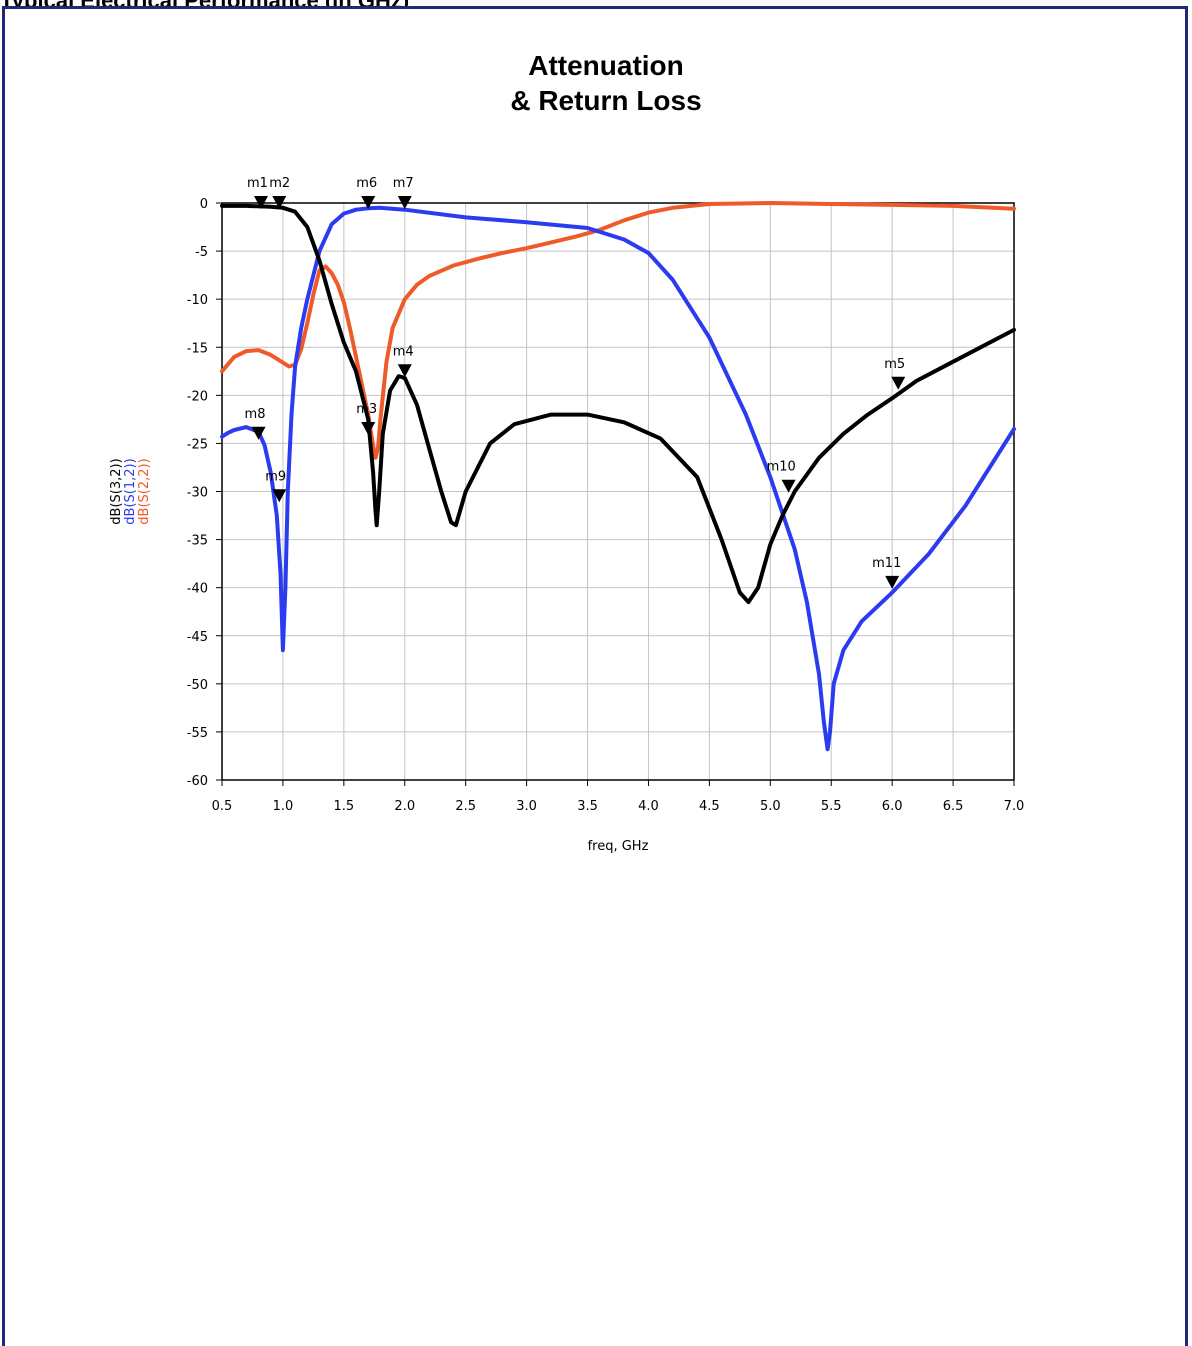 Image resolution: width=1192 pixels, height=1346 pixels. What do you see at coordinates (197, 396) in the screenshot?
I see `y-tick-label: -20` at bounding box center [197, 396].